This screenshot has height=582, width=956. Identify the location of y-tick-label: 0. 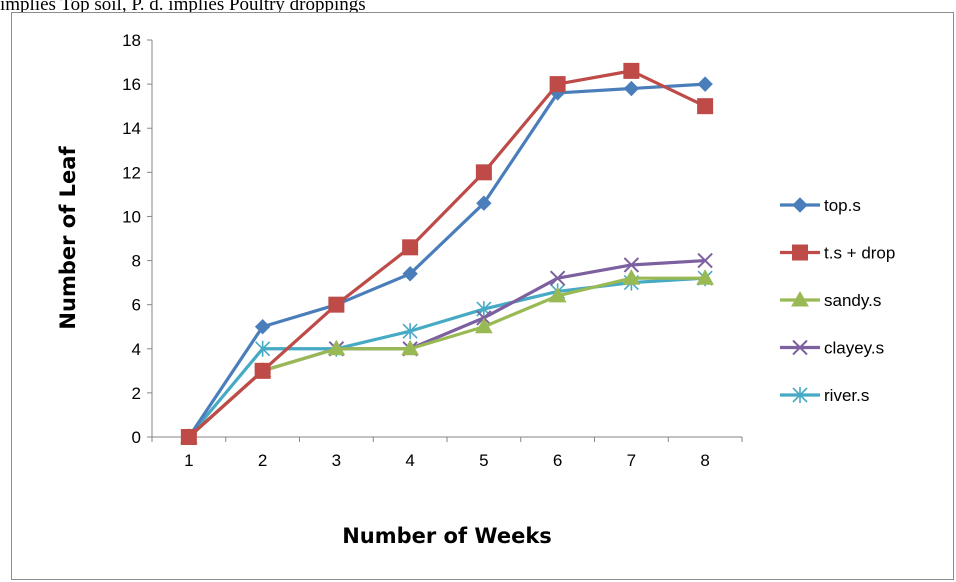
(136, 437).